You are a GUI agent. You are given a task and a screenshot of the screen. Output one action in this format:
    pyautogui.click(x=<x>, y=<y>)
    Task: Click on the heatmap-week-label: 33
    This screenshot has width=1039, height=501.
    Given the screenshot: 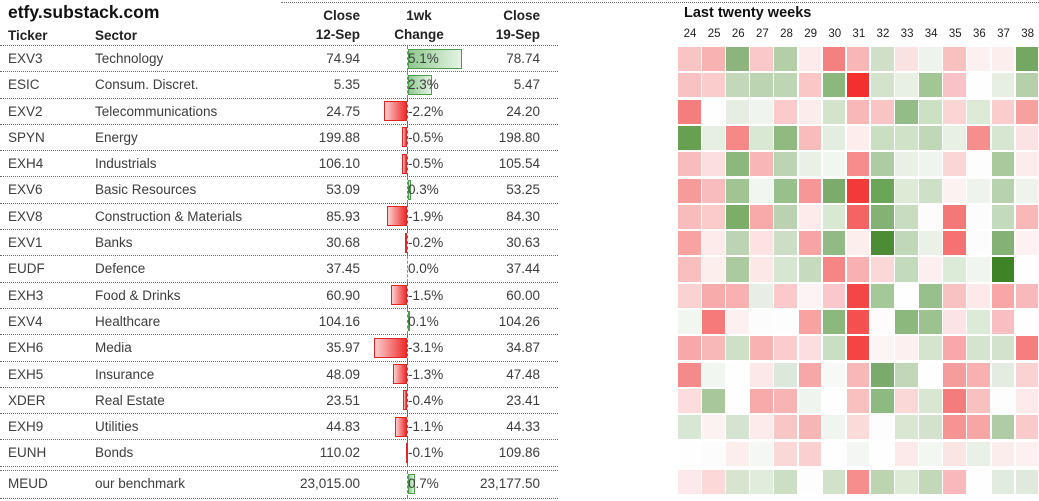 What is the action you would take?
    pyautogui.click(x=907, y=34)
    